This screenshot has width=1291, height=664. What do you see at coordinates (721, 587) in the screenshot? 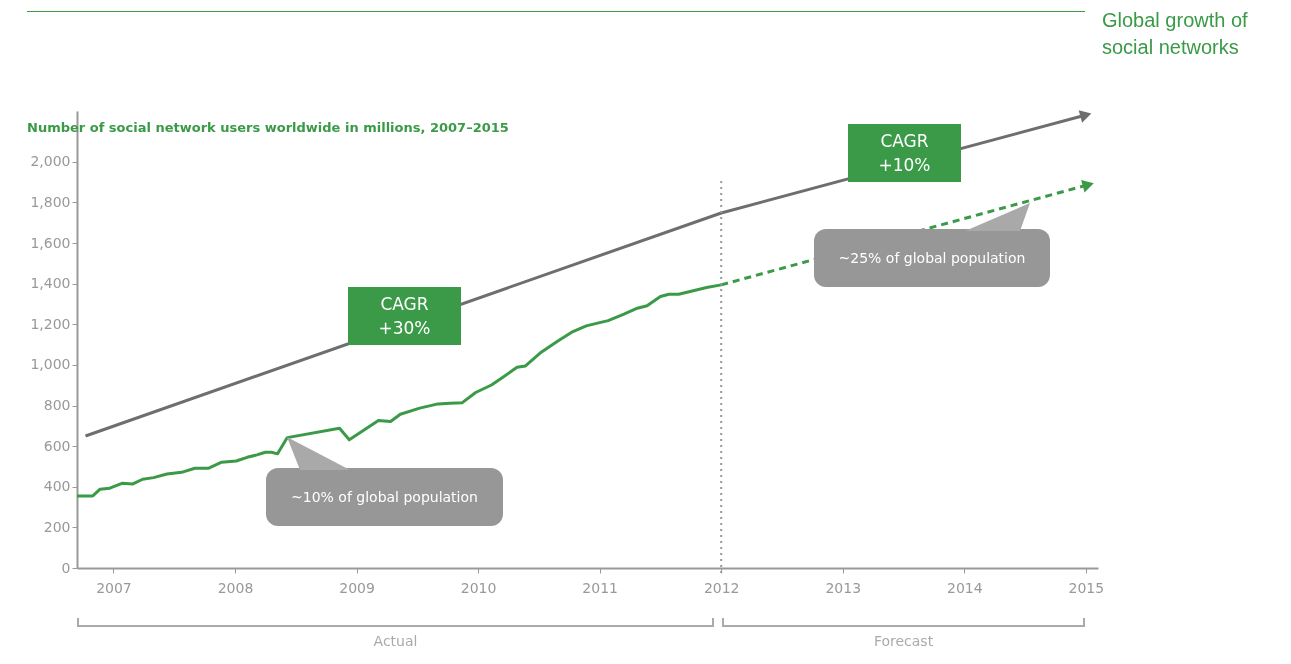
I see `x-tick-label: 2012` at bounding box center [721, 587].